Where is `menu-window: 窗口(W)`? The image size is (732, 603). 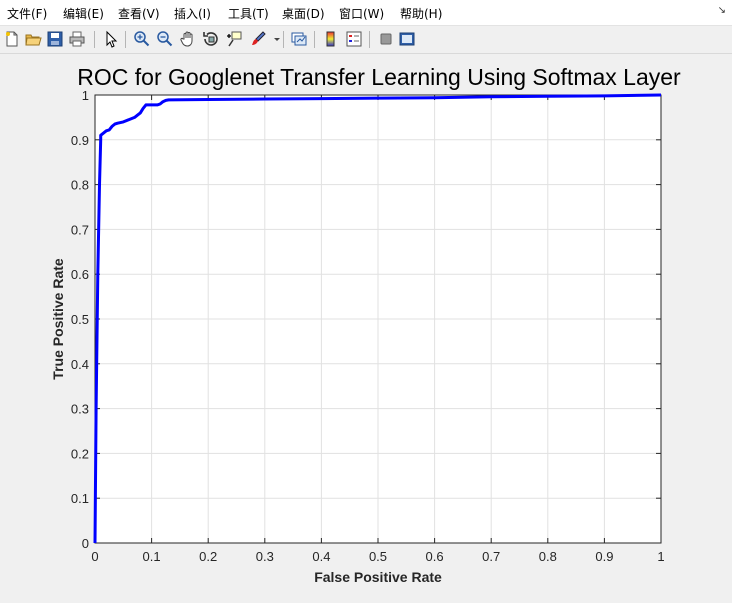
menu-window: 窗口(W) is located at coordinates (362, 14).